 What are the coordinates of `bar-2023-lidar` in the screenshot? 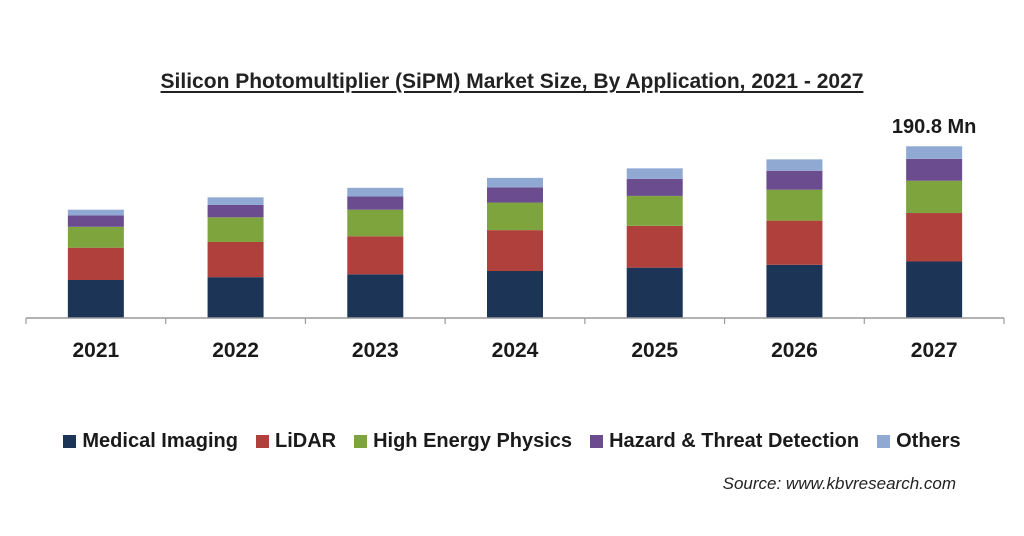 It's located at (375, 255).